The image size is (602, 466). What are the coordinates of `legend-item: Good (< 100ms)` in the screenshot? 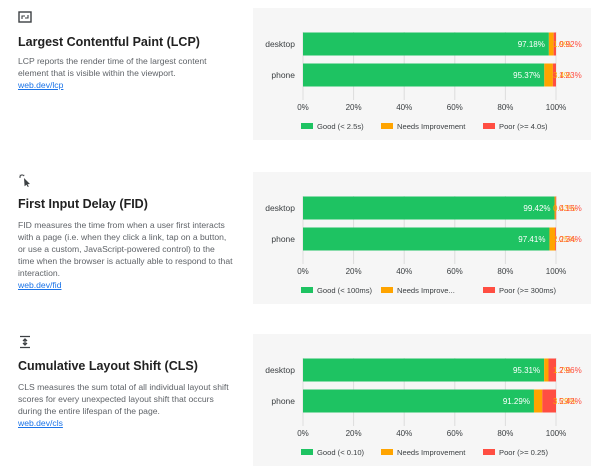 It's located at (336, 290).